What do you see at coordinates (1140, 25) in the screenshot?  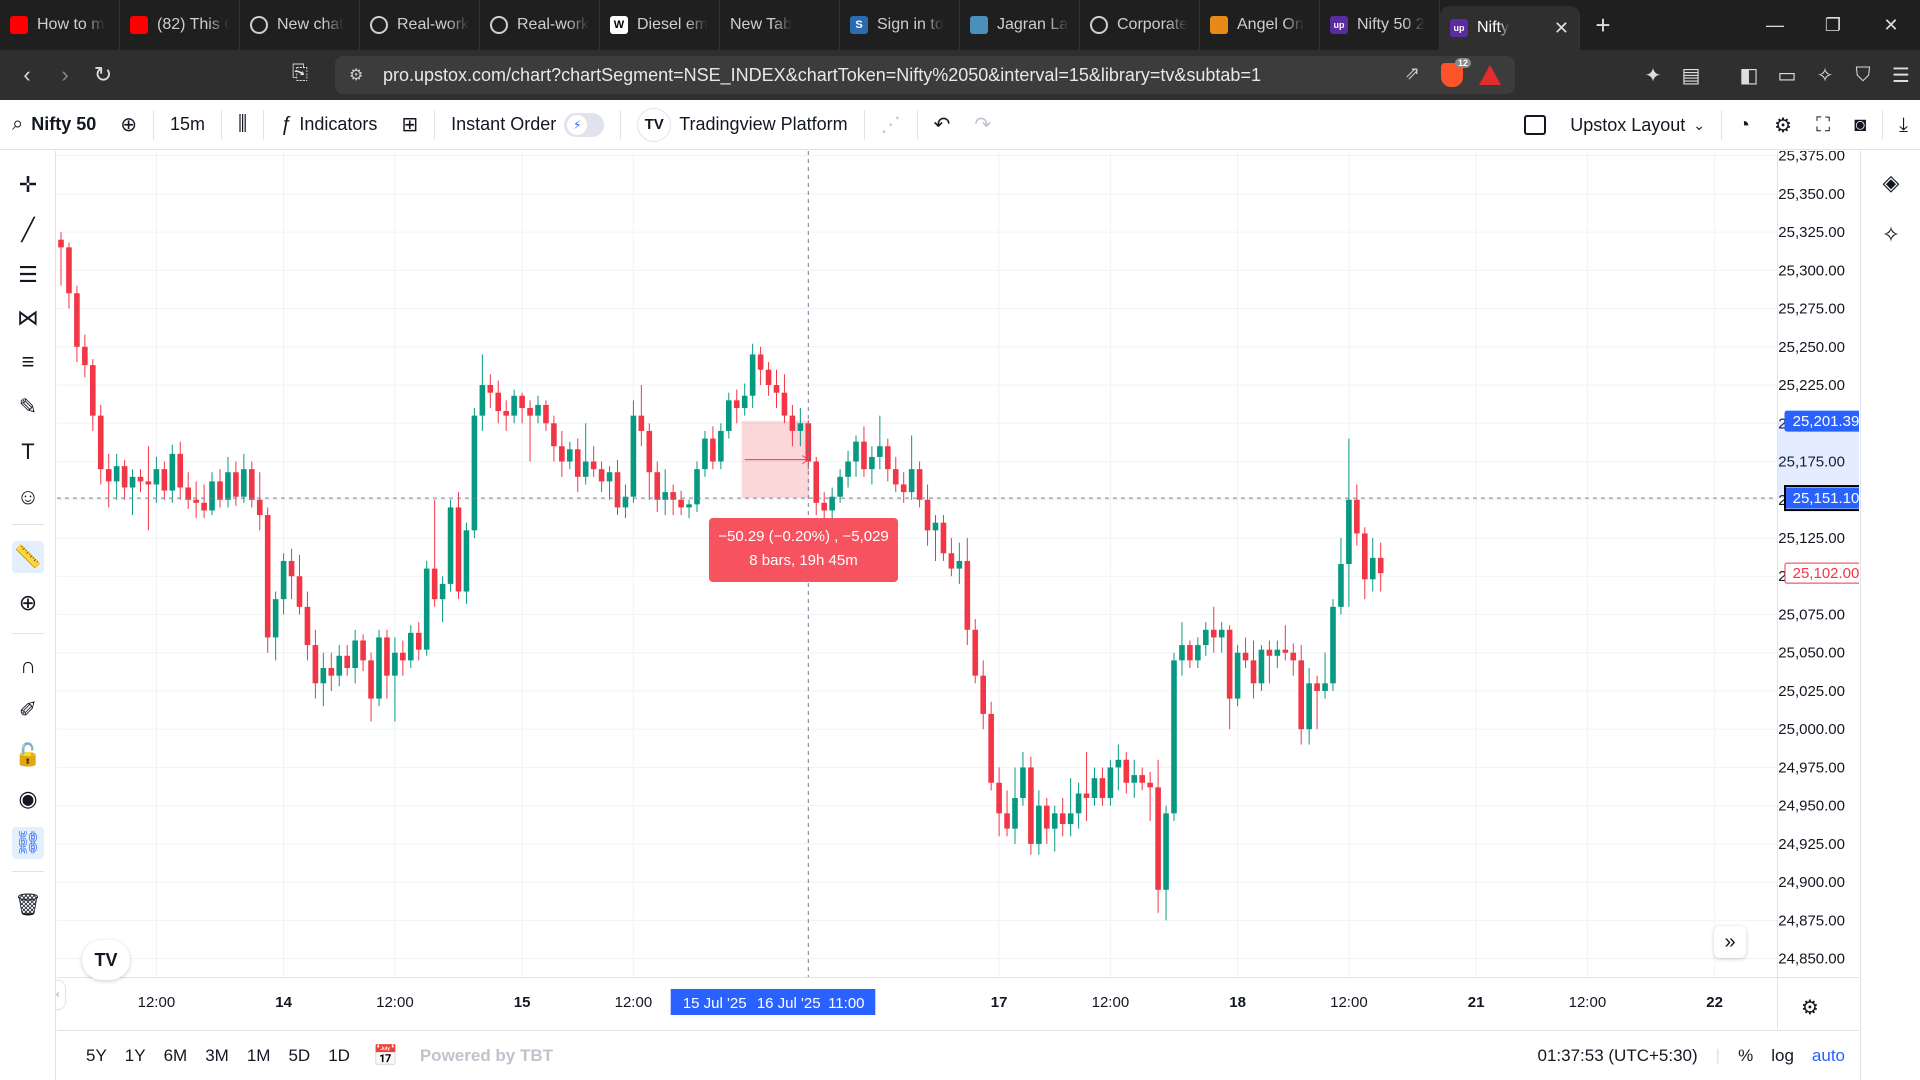 I see `browser-tab: Corporate` at bounding box center [1140, 25].